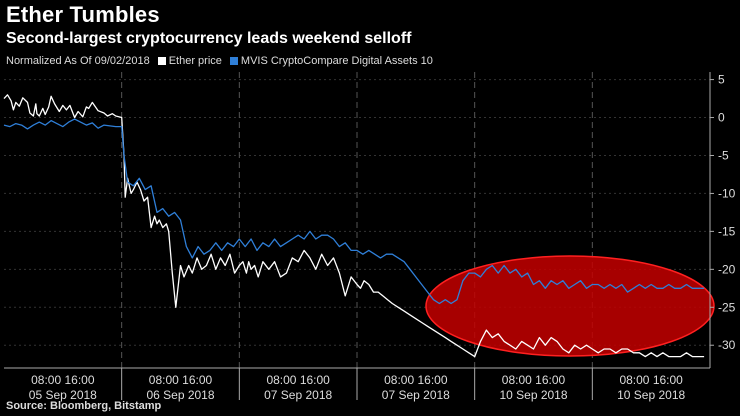 This screenshot has height=416, width=740. Describe the element at coordinates (63, 395) in the screenshot. I see `x-tick-date-0: 05 Sep 2018` at that location.